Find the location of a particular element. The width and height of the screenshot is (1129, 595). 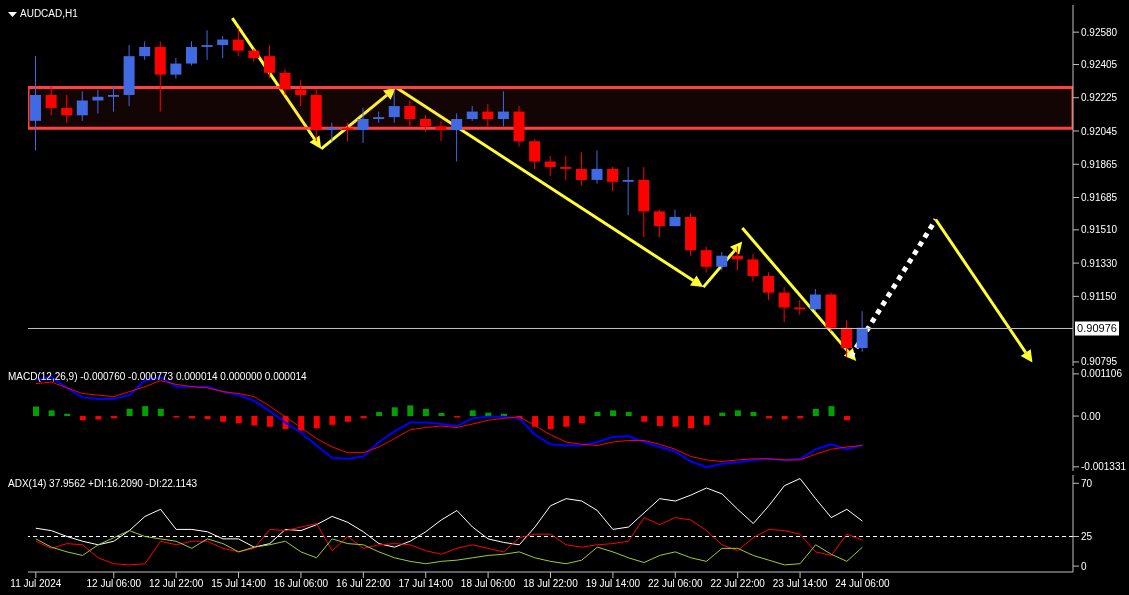

y-tick-label: 25 is located at coordinates (1087, 537).